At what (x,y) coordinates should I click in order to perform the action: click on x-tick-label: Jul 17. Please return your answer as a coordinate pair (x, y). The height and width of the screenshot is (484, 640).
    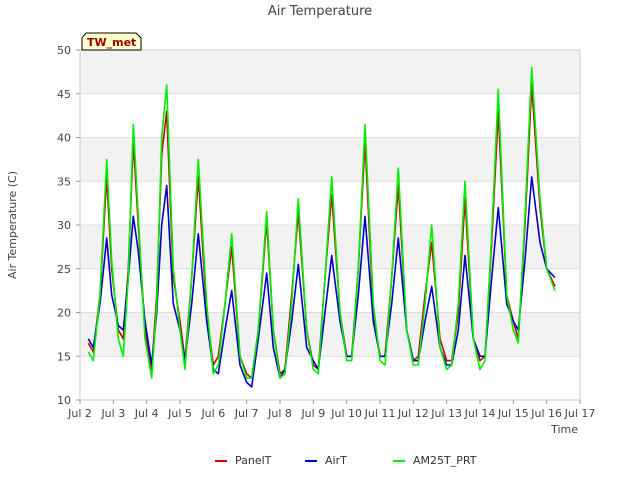
    Looking at the image, I should click on (580, 413).